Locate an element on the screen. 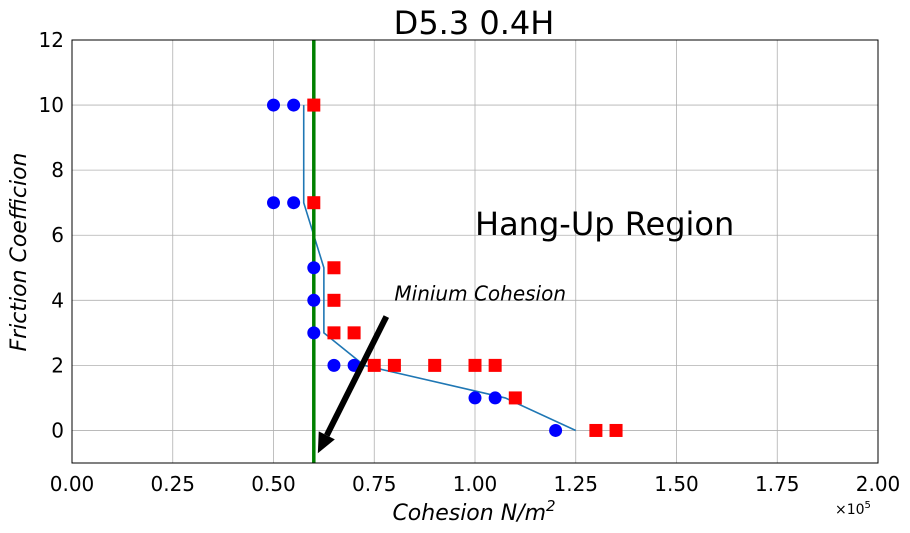 The height and width of the screenshot is (533, 910). x-tick-label: 0.75 is located at coordinates (374, 484).